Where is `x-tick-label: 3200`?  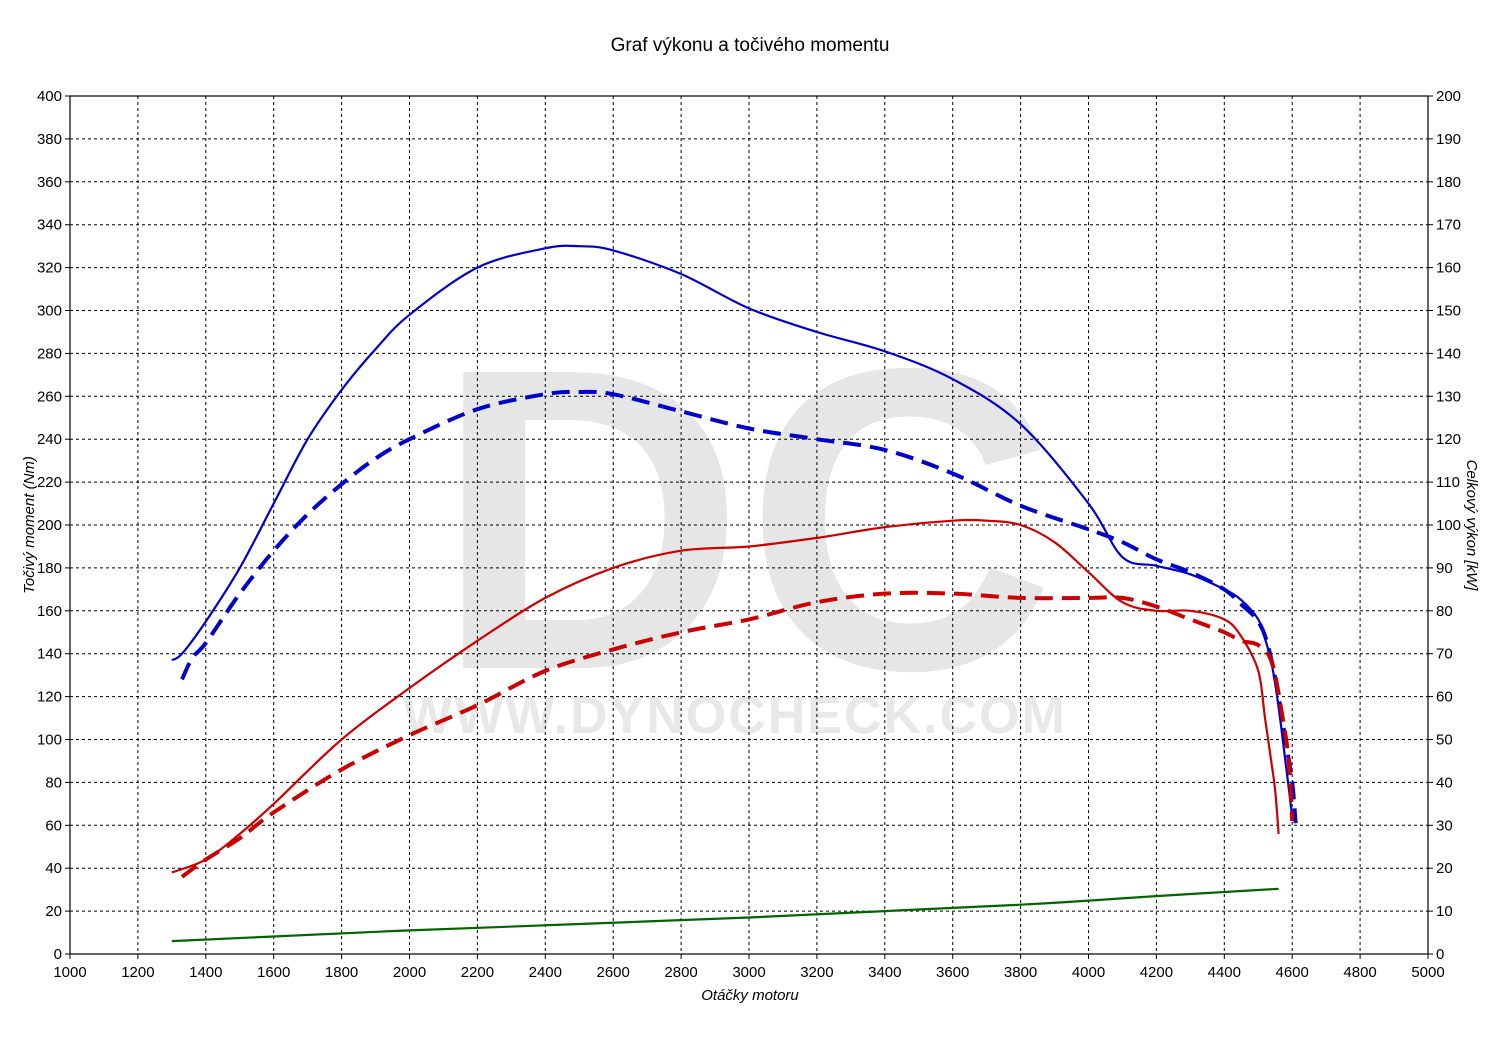 x-tick-label: 3200 is located at coordinates (816, 972).